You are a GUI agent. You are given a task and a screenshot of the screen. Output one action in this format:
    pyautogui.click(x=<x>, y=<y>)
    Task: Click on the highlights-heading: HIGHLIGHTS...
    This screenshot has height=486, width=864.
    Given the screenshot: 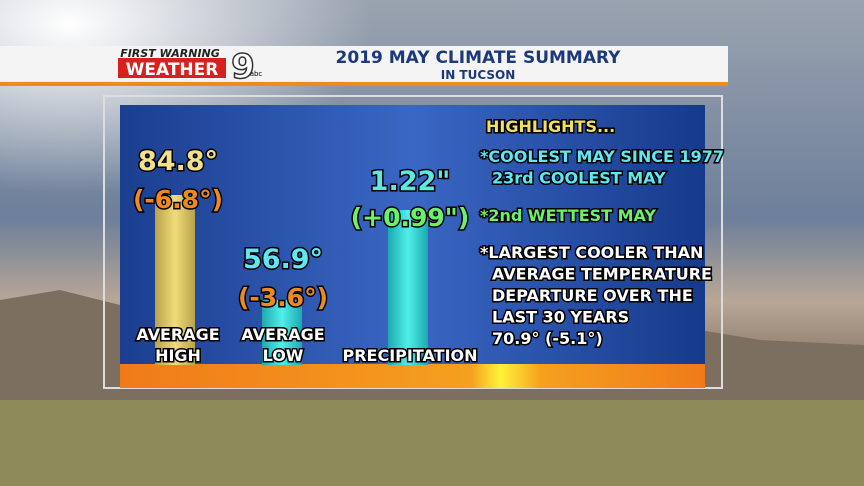 What is the action you would take?
    pyautogui.click(x=550, y=126)
    